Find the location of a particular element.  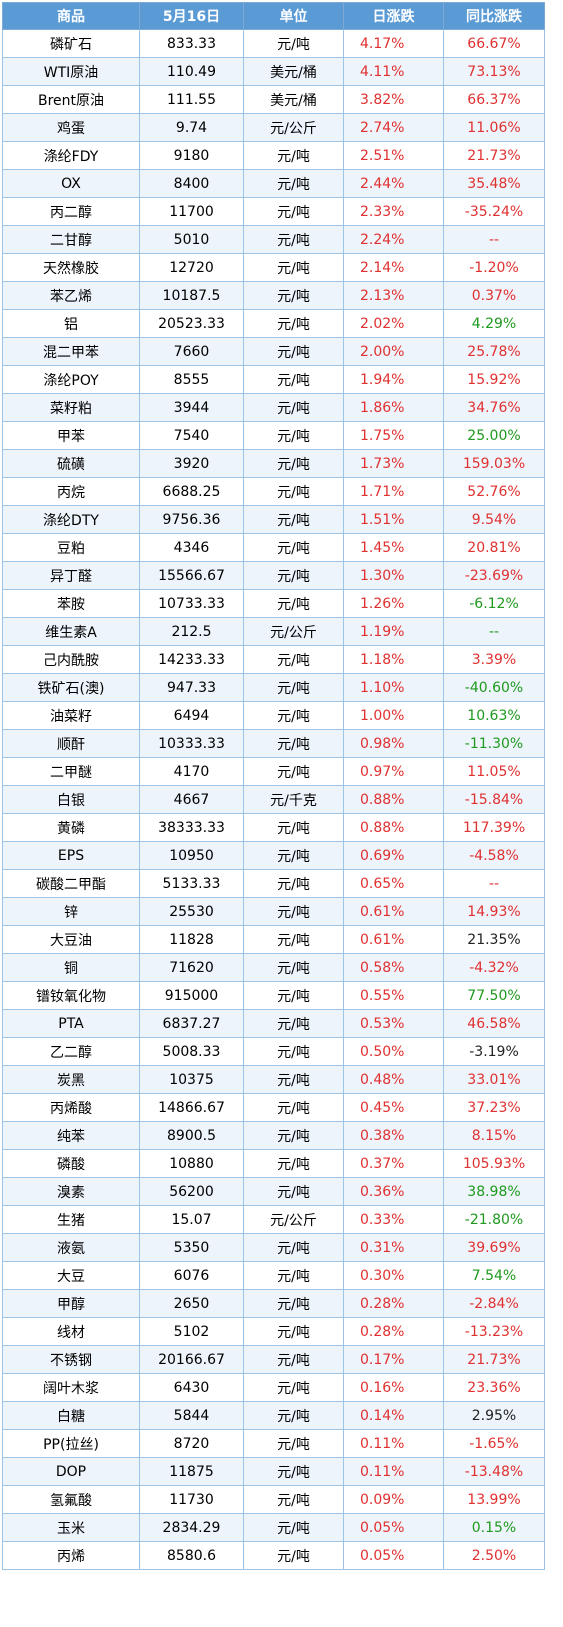

price-cell: 5102 is located at coordinates (191, 1331).